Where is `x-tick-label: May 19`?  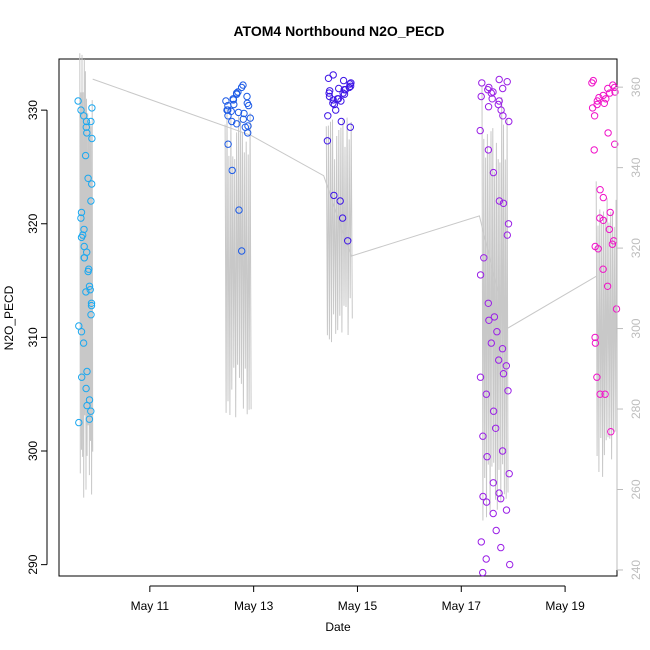 x-tick-label: May 19 is located at coordinates (565, 606).